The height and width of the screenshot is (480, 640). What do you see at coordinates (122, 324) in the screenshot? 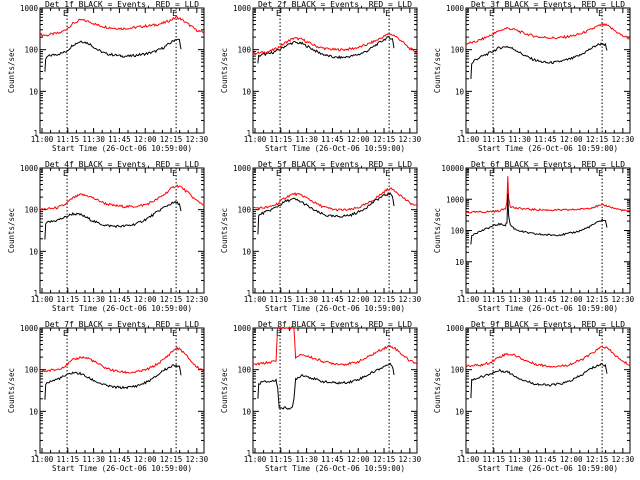
I see `panel-title: Det 7f BLACK = Events, RED = LLD` at bounding box center [122, 324].